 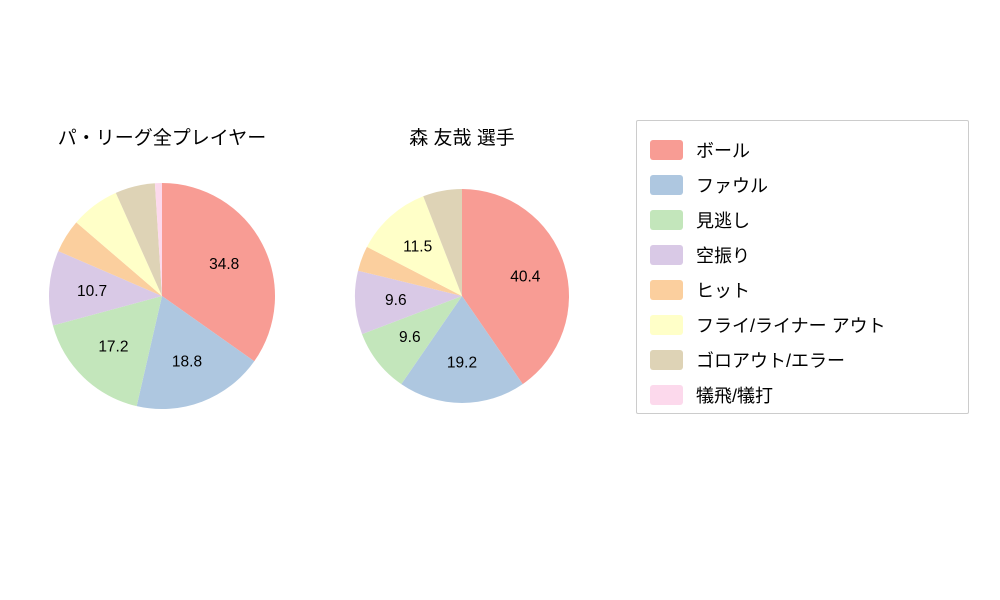 What do you see at coordinates (723, 255) in the screenshot?
I see `legend-label-3: 空振り` at bounding box center [723, 255].